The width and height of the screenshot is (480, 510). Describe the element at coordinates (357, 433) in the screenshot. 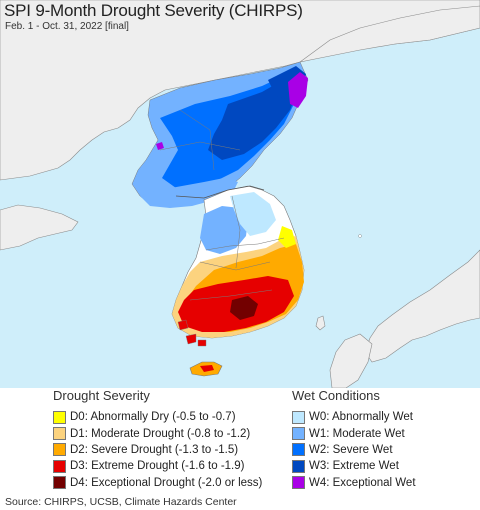

I see `legend-label-w1: W1: Moderate Wet` at that location.